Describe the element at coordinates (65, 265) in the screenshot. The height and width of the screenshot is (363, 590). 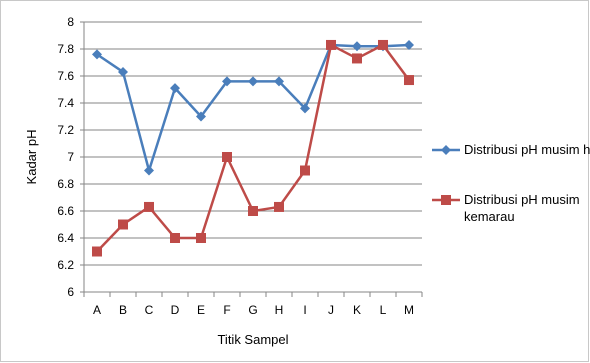
I see `y-tick-label: 6.2` at that location.